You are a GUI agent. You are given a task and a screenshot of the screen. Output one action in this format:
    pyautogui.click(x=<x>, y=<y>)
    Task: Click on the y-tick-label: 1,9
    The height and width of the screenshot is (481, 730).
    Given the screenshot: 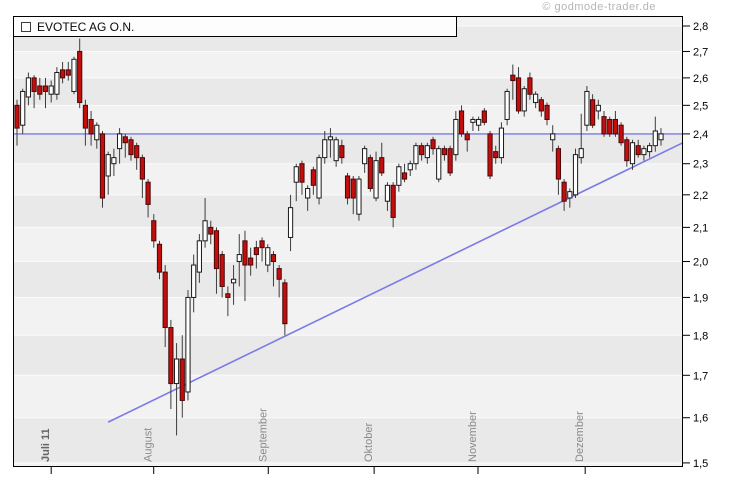 What is the action you would take?
    pyautogui.click(x=700, y=298)
    